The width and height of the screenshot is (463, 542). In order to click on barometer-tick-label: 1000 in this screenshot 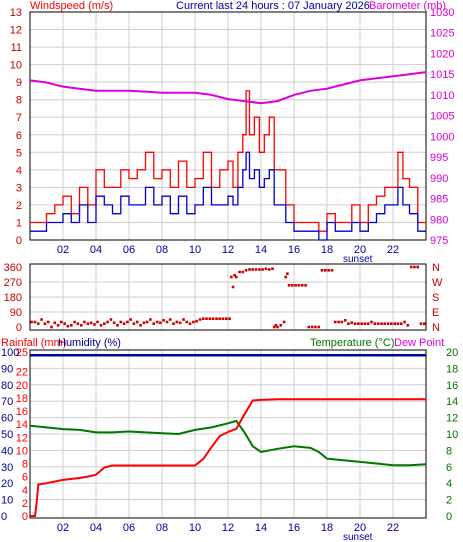, I will do `click(442, 137)`.